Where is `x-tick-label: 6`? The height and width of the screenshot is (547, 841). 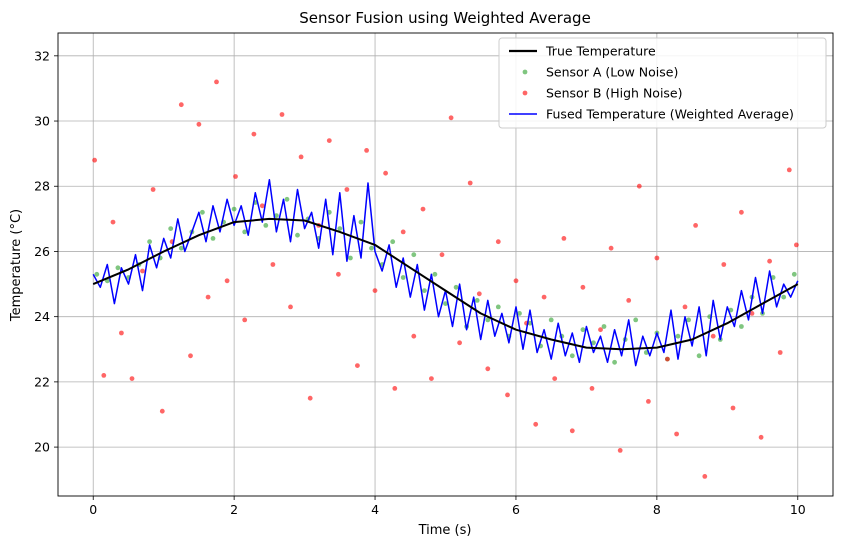
x-tick-label: 6 is located at coordinates (516, 509).